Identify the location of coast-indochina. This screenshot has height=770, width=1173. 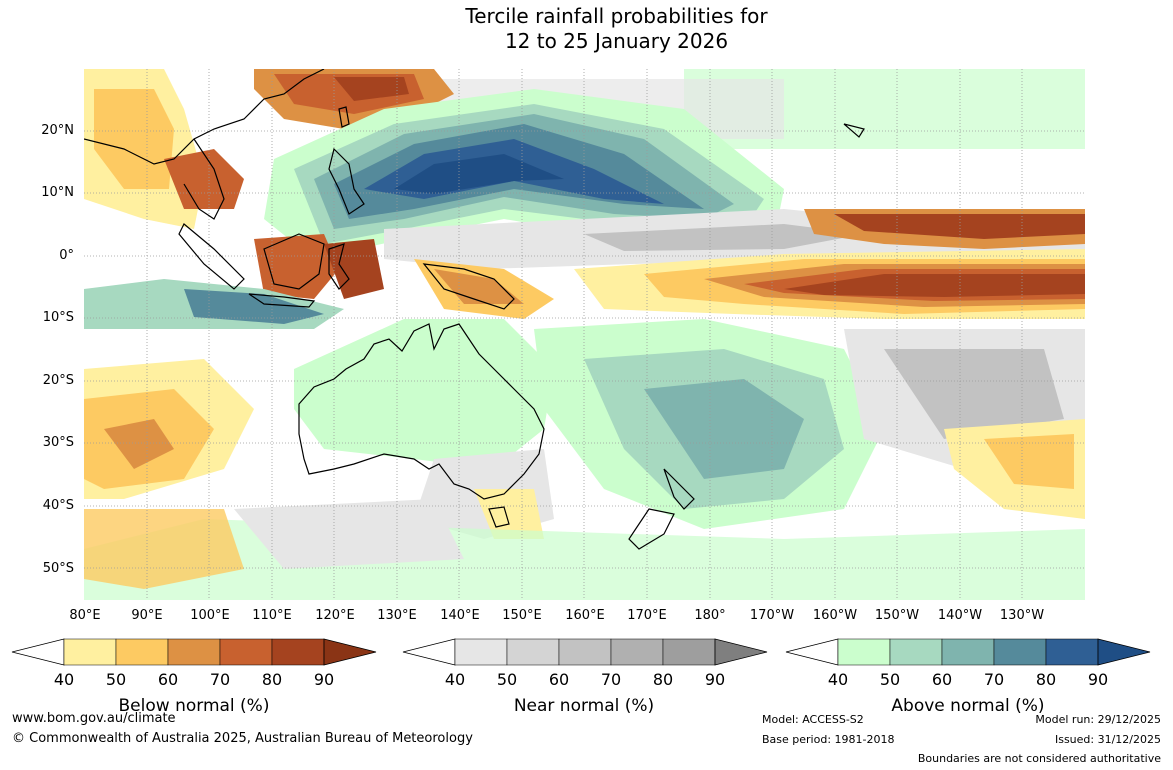
(204, 179).